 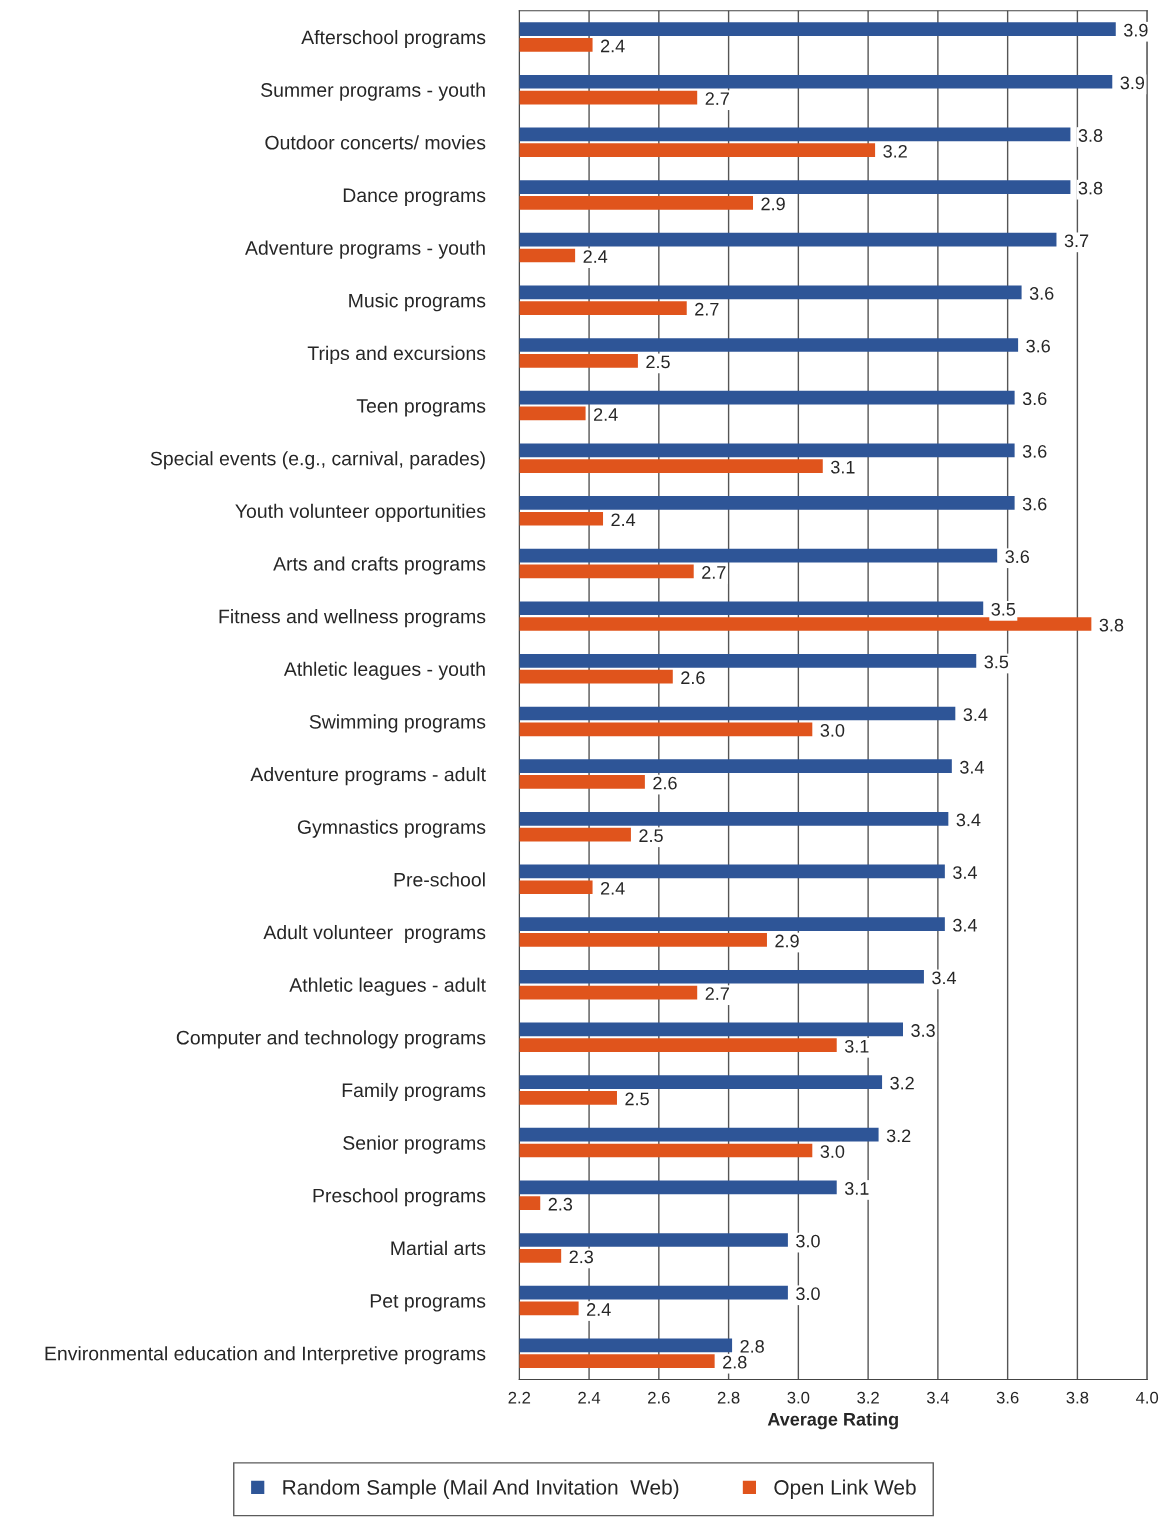 What do you see at coordinates (365, 249) in the screenshot?
I see `y-tick-label: Adventure programs - youth` at bounding box center [365, 249].